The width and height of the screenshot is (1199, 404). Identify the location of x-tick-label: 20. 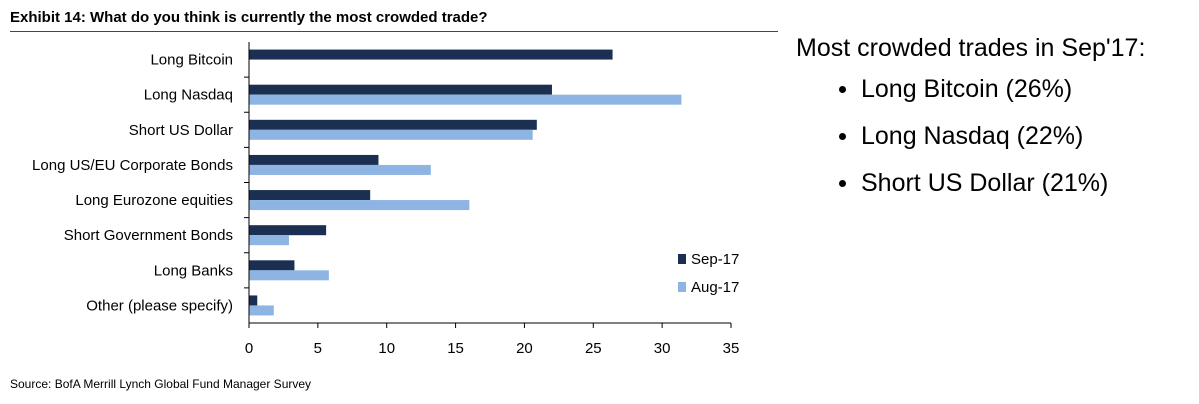
(524, 348).